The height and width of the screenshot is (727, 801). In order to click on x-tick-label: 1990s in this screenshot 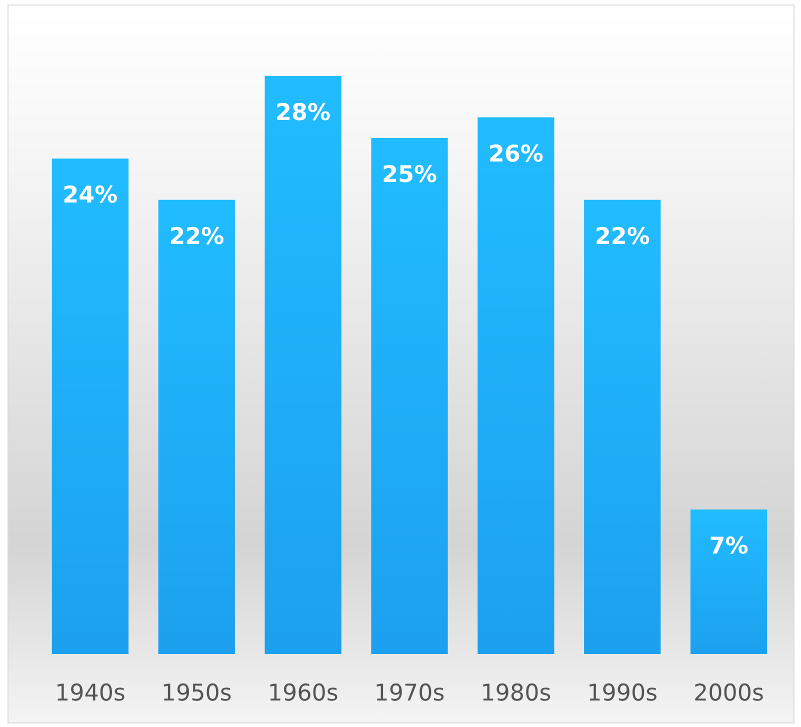, I will do `click(622, 693)`.